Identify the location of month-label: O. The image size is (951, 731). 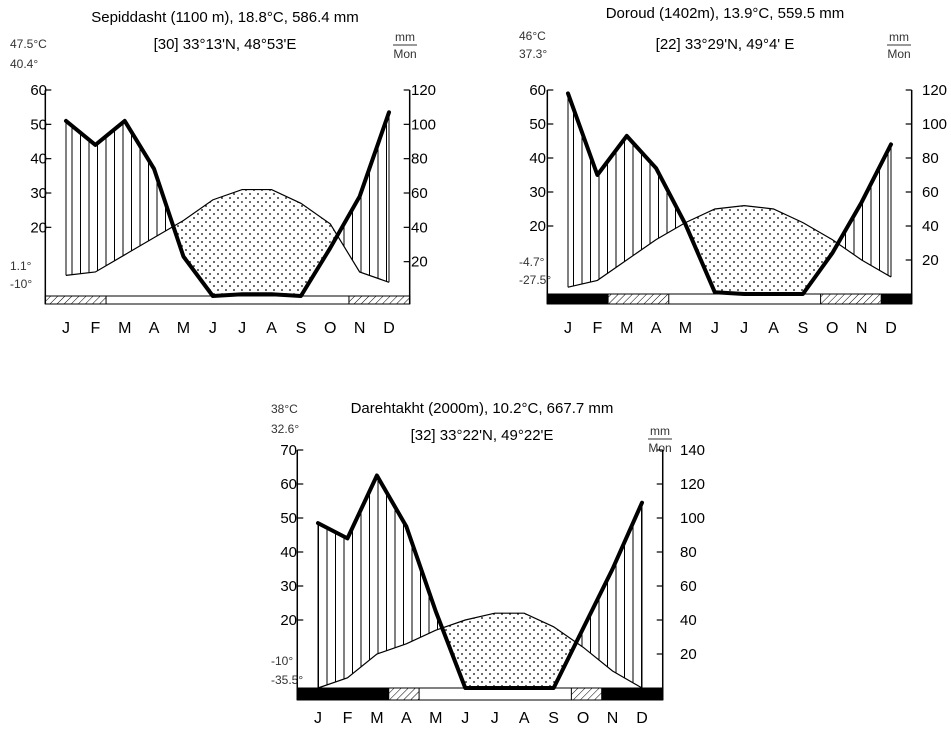
(583, 718).